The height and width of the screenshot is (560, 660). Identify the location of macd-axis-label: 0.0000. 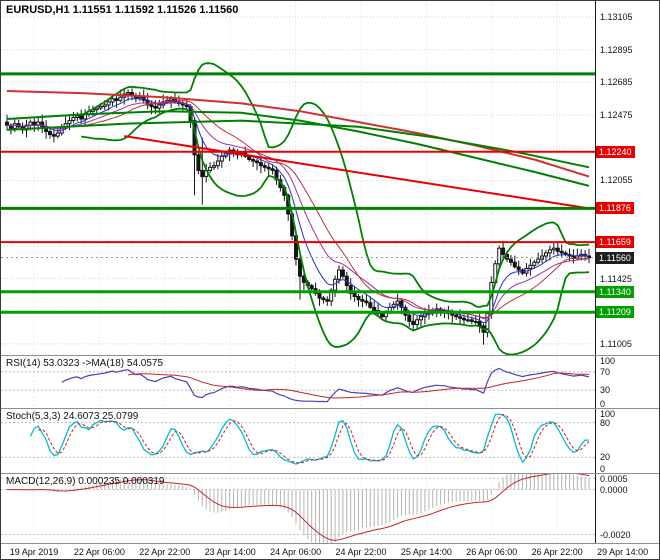
(614, 489).